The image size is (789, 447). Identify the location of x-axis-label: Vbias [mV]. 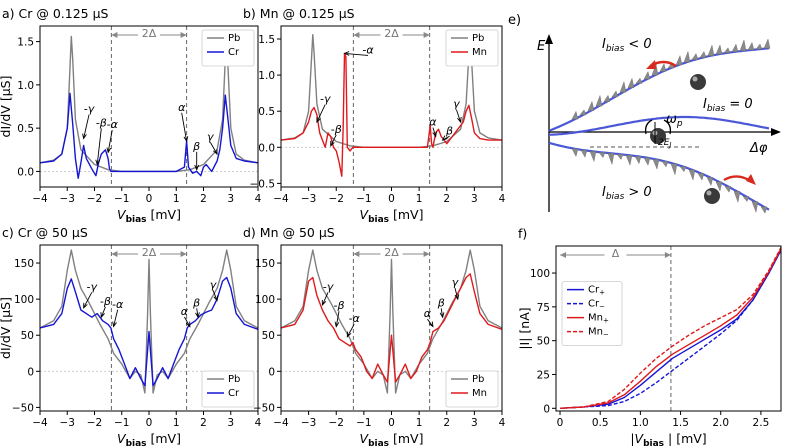
(392, 439).